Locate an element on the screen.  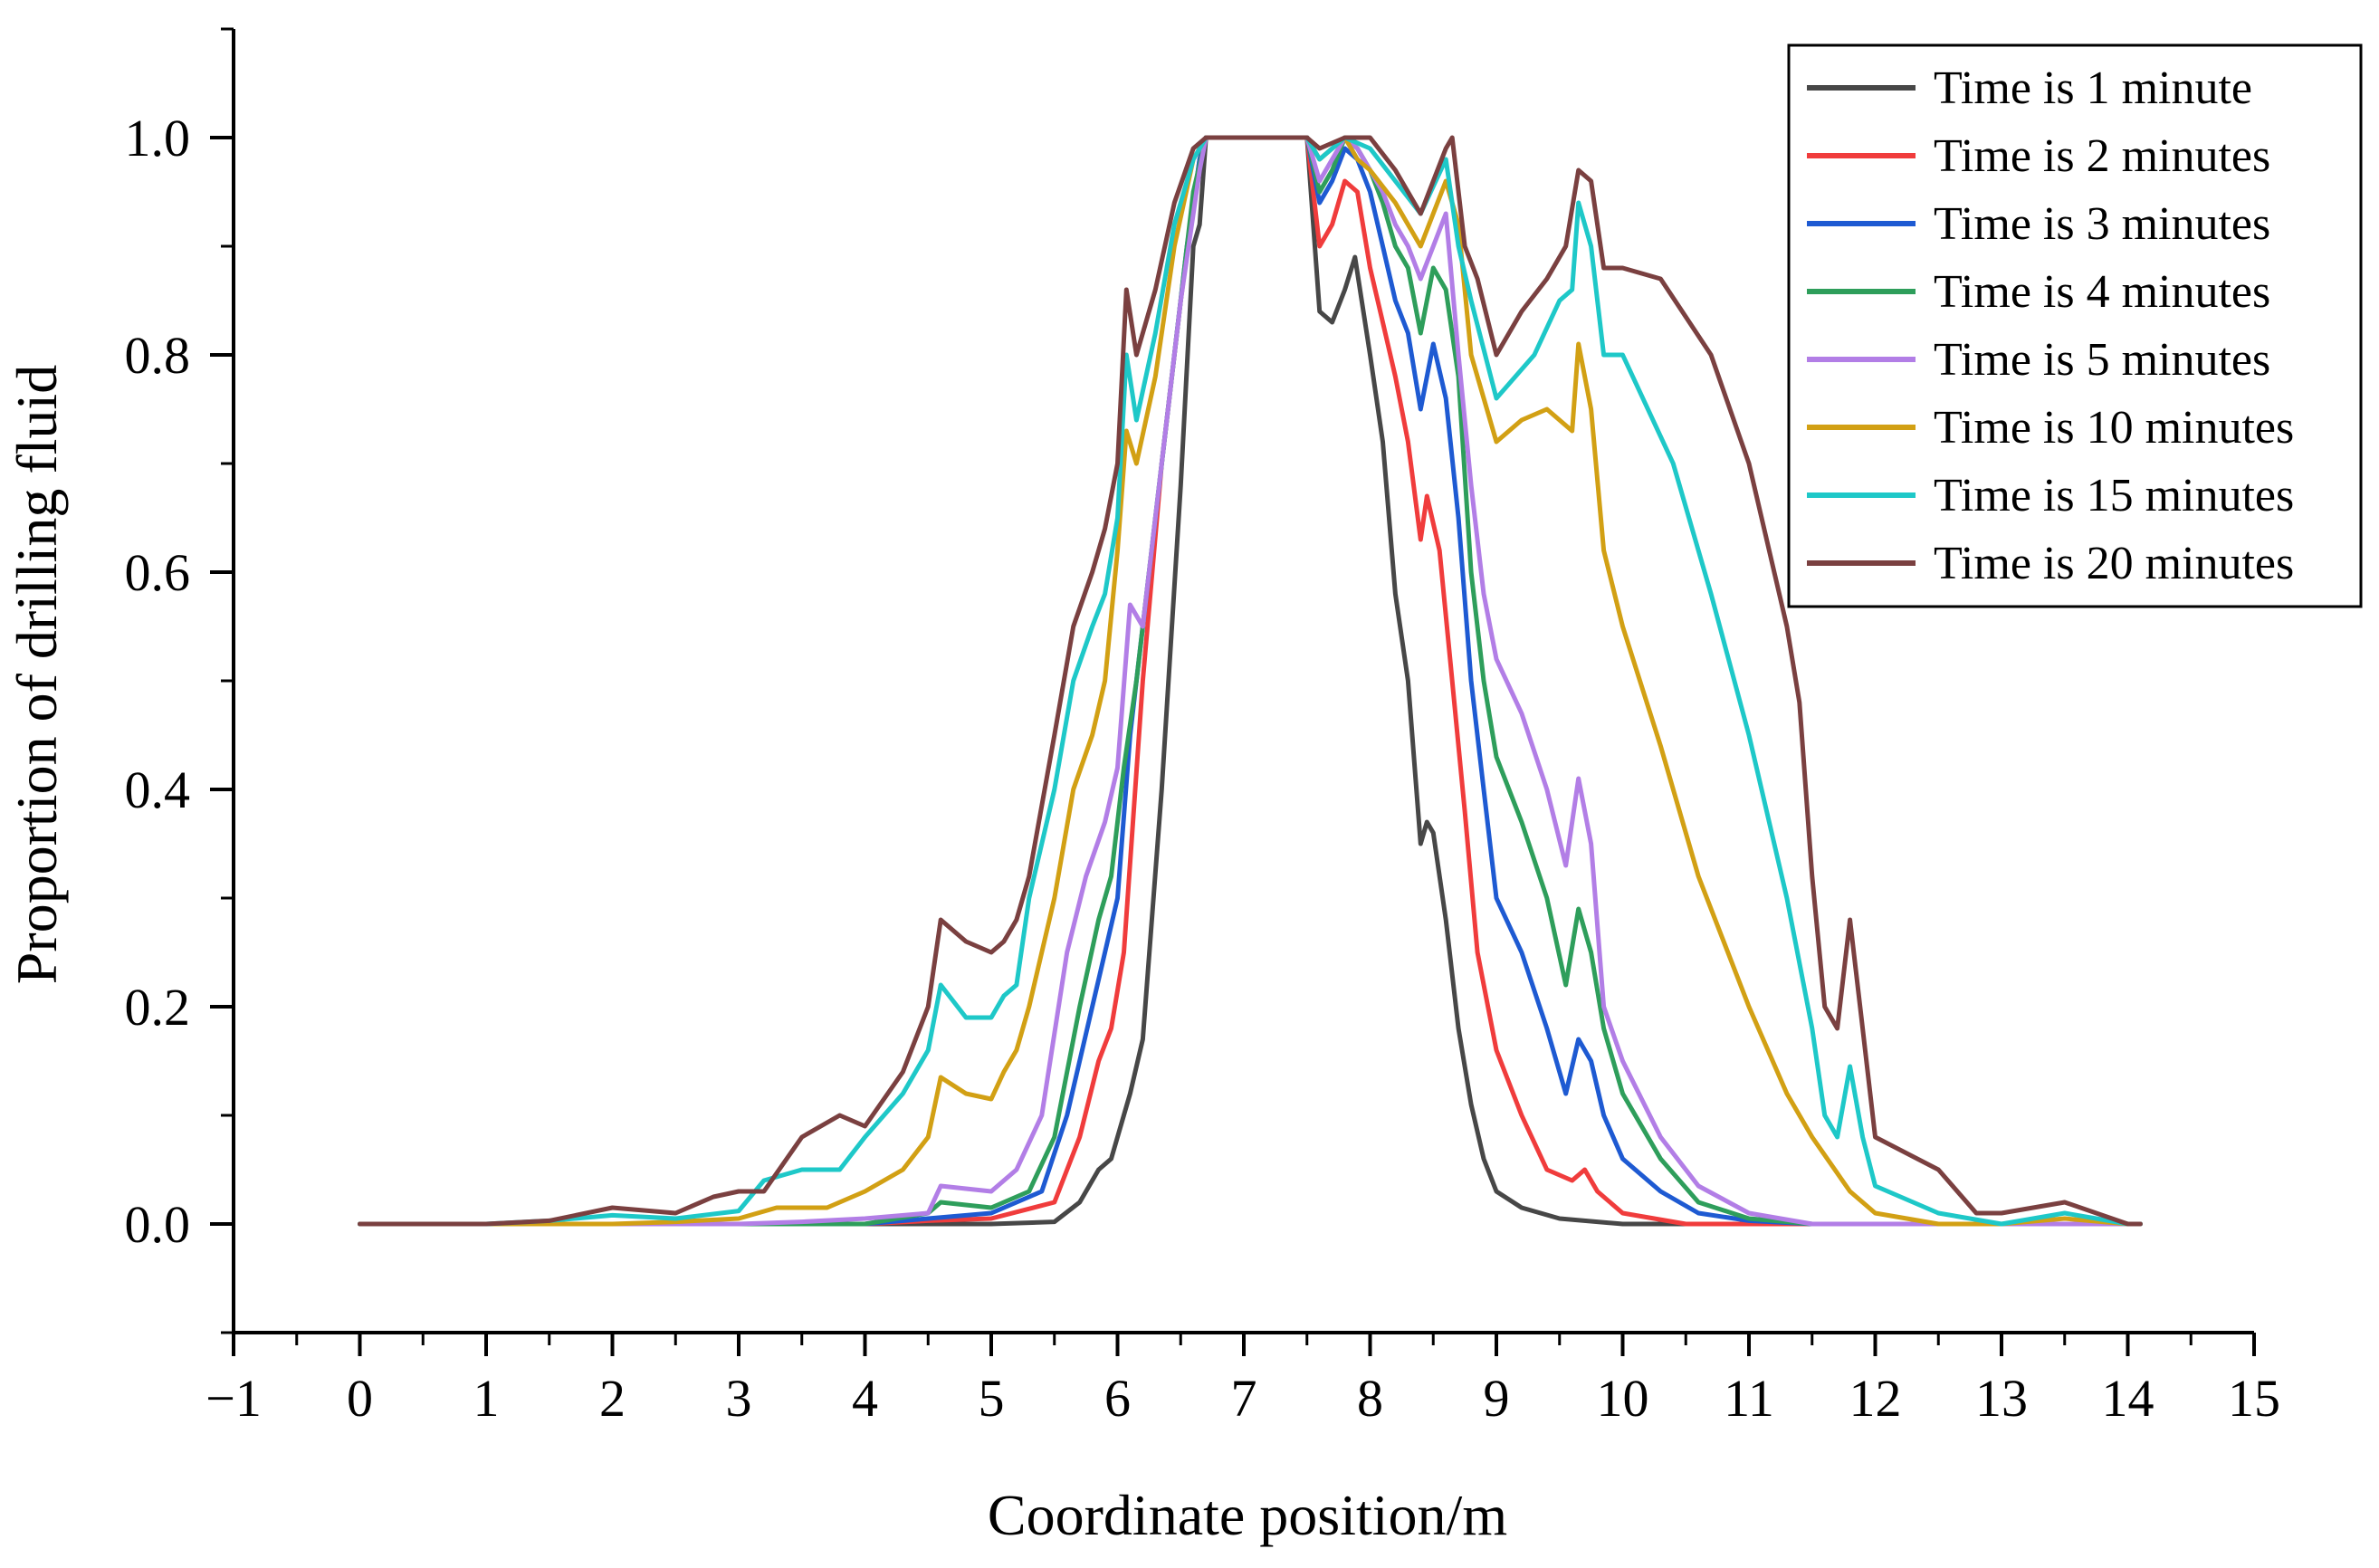
x-tick-label: 5 is located at coordinates (992, 1398).